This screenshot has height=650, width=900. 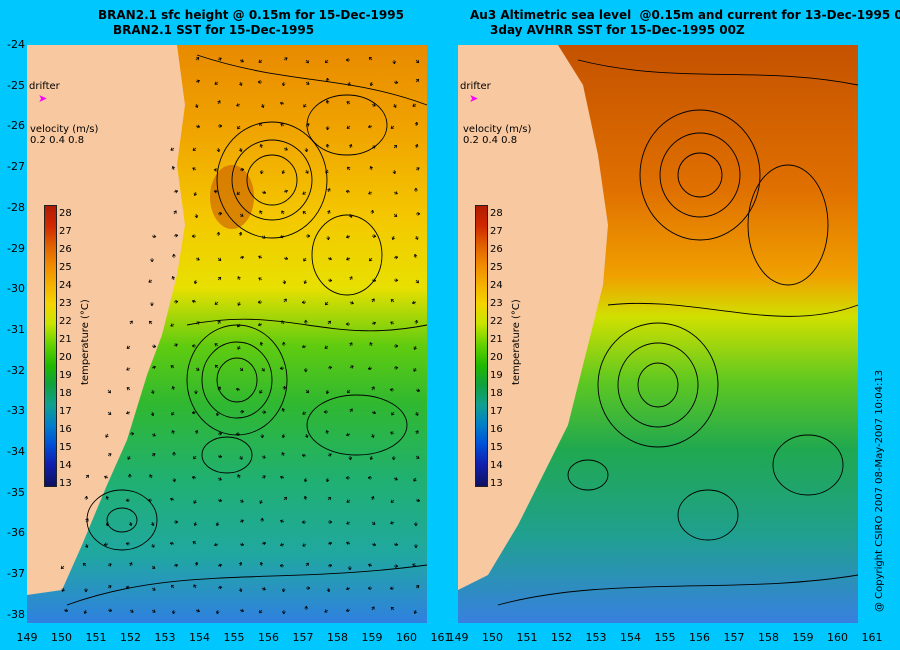 What do you see at coordinates (16, 574) in the screenshot?
I see `y-axis-tick: -37` at bounding box center [16, 574].